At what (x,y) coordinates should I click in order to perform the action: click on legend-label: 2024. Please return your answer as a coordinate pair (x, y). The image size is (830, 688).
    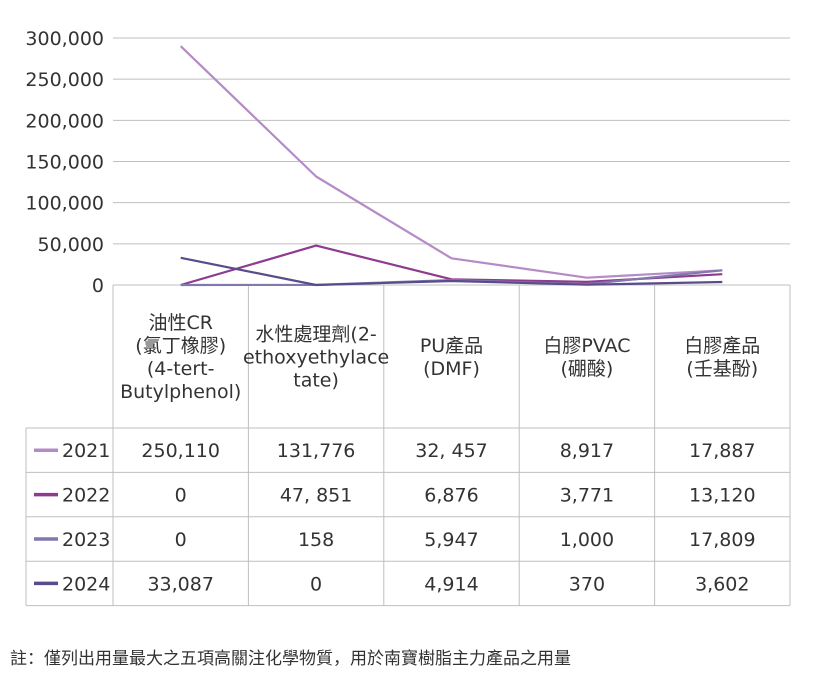
    Looking at the image, I should click on (86, 584).